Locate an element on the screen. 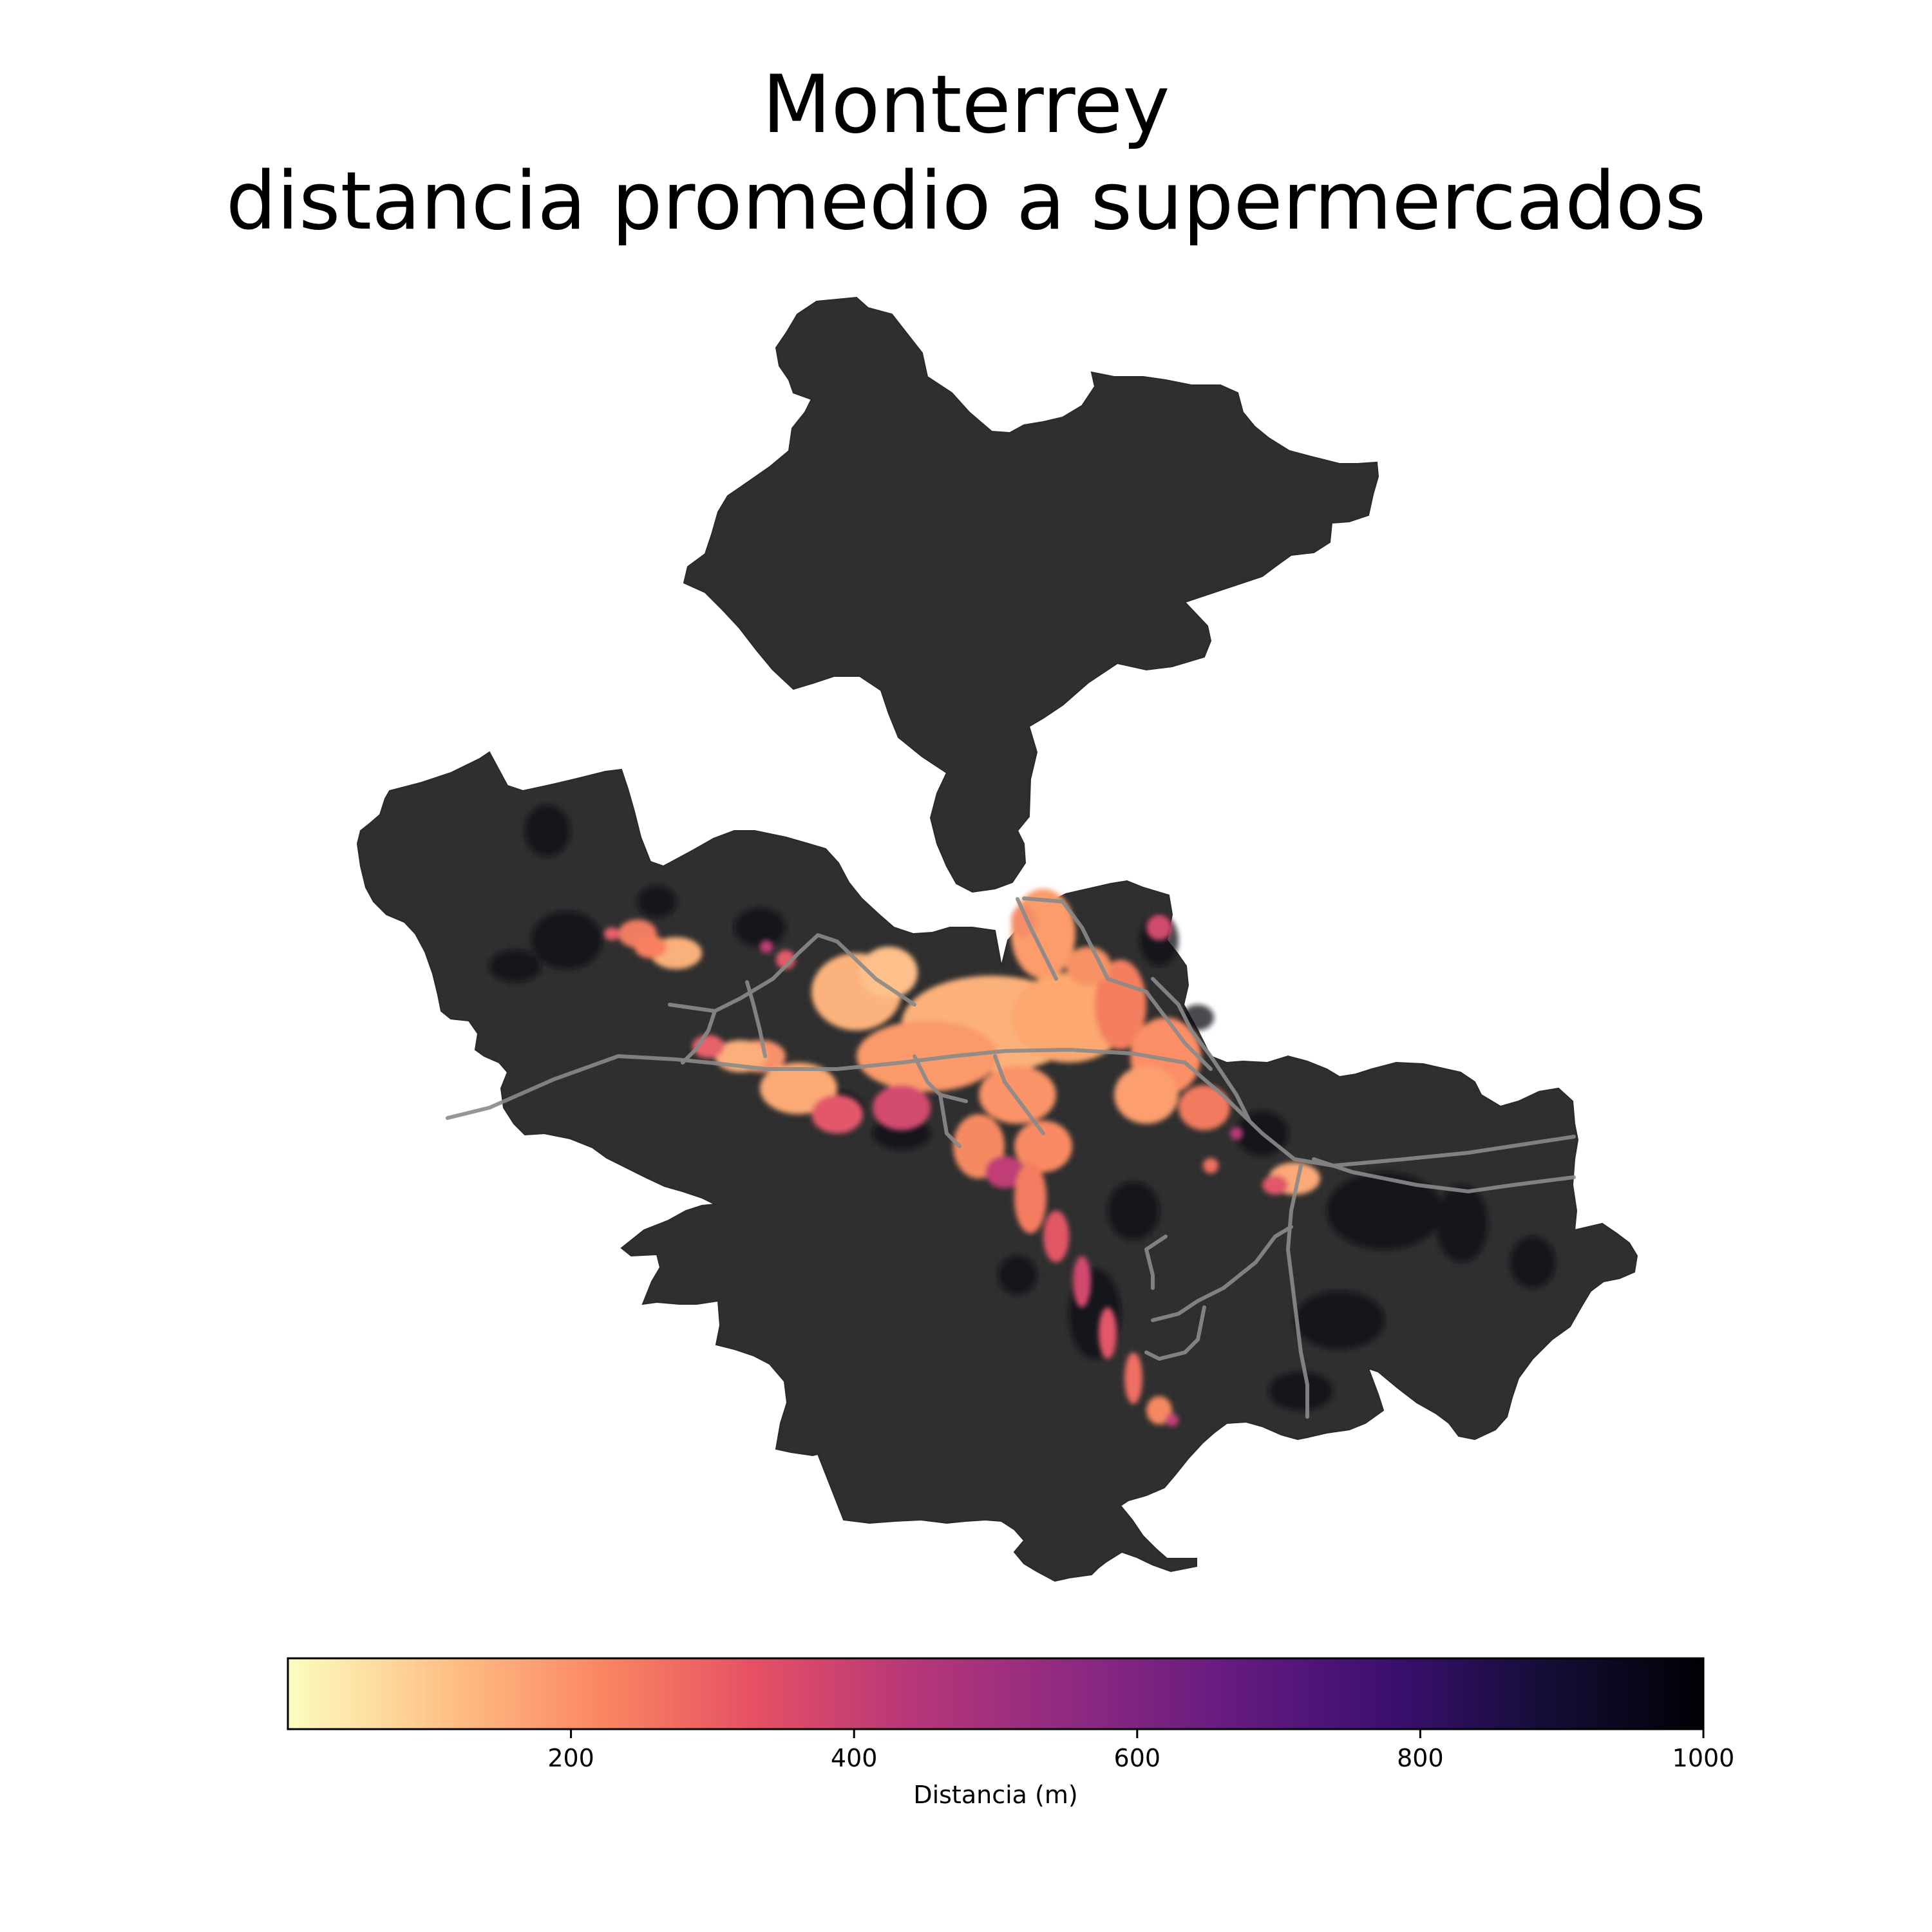 The height and width of the screenshot is (1932, 1932). region-north is located at coordinates (1031, 594).